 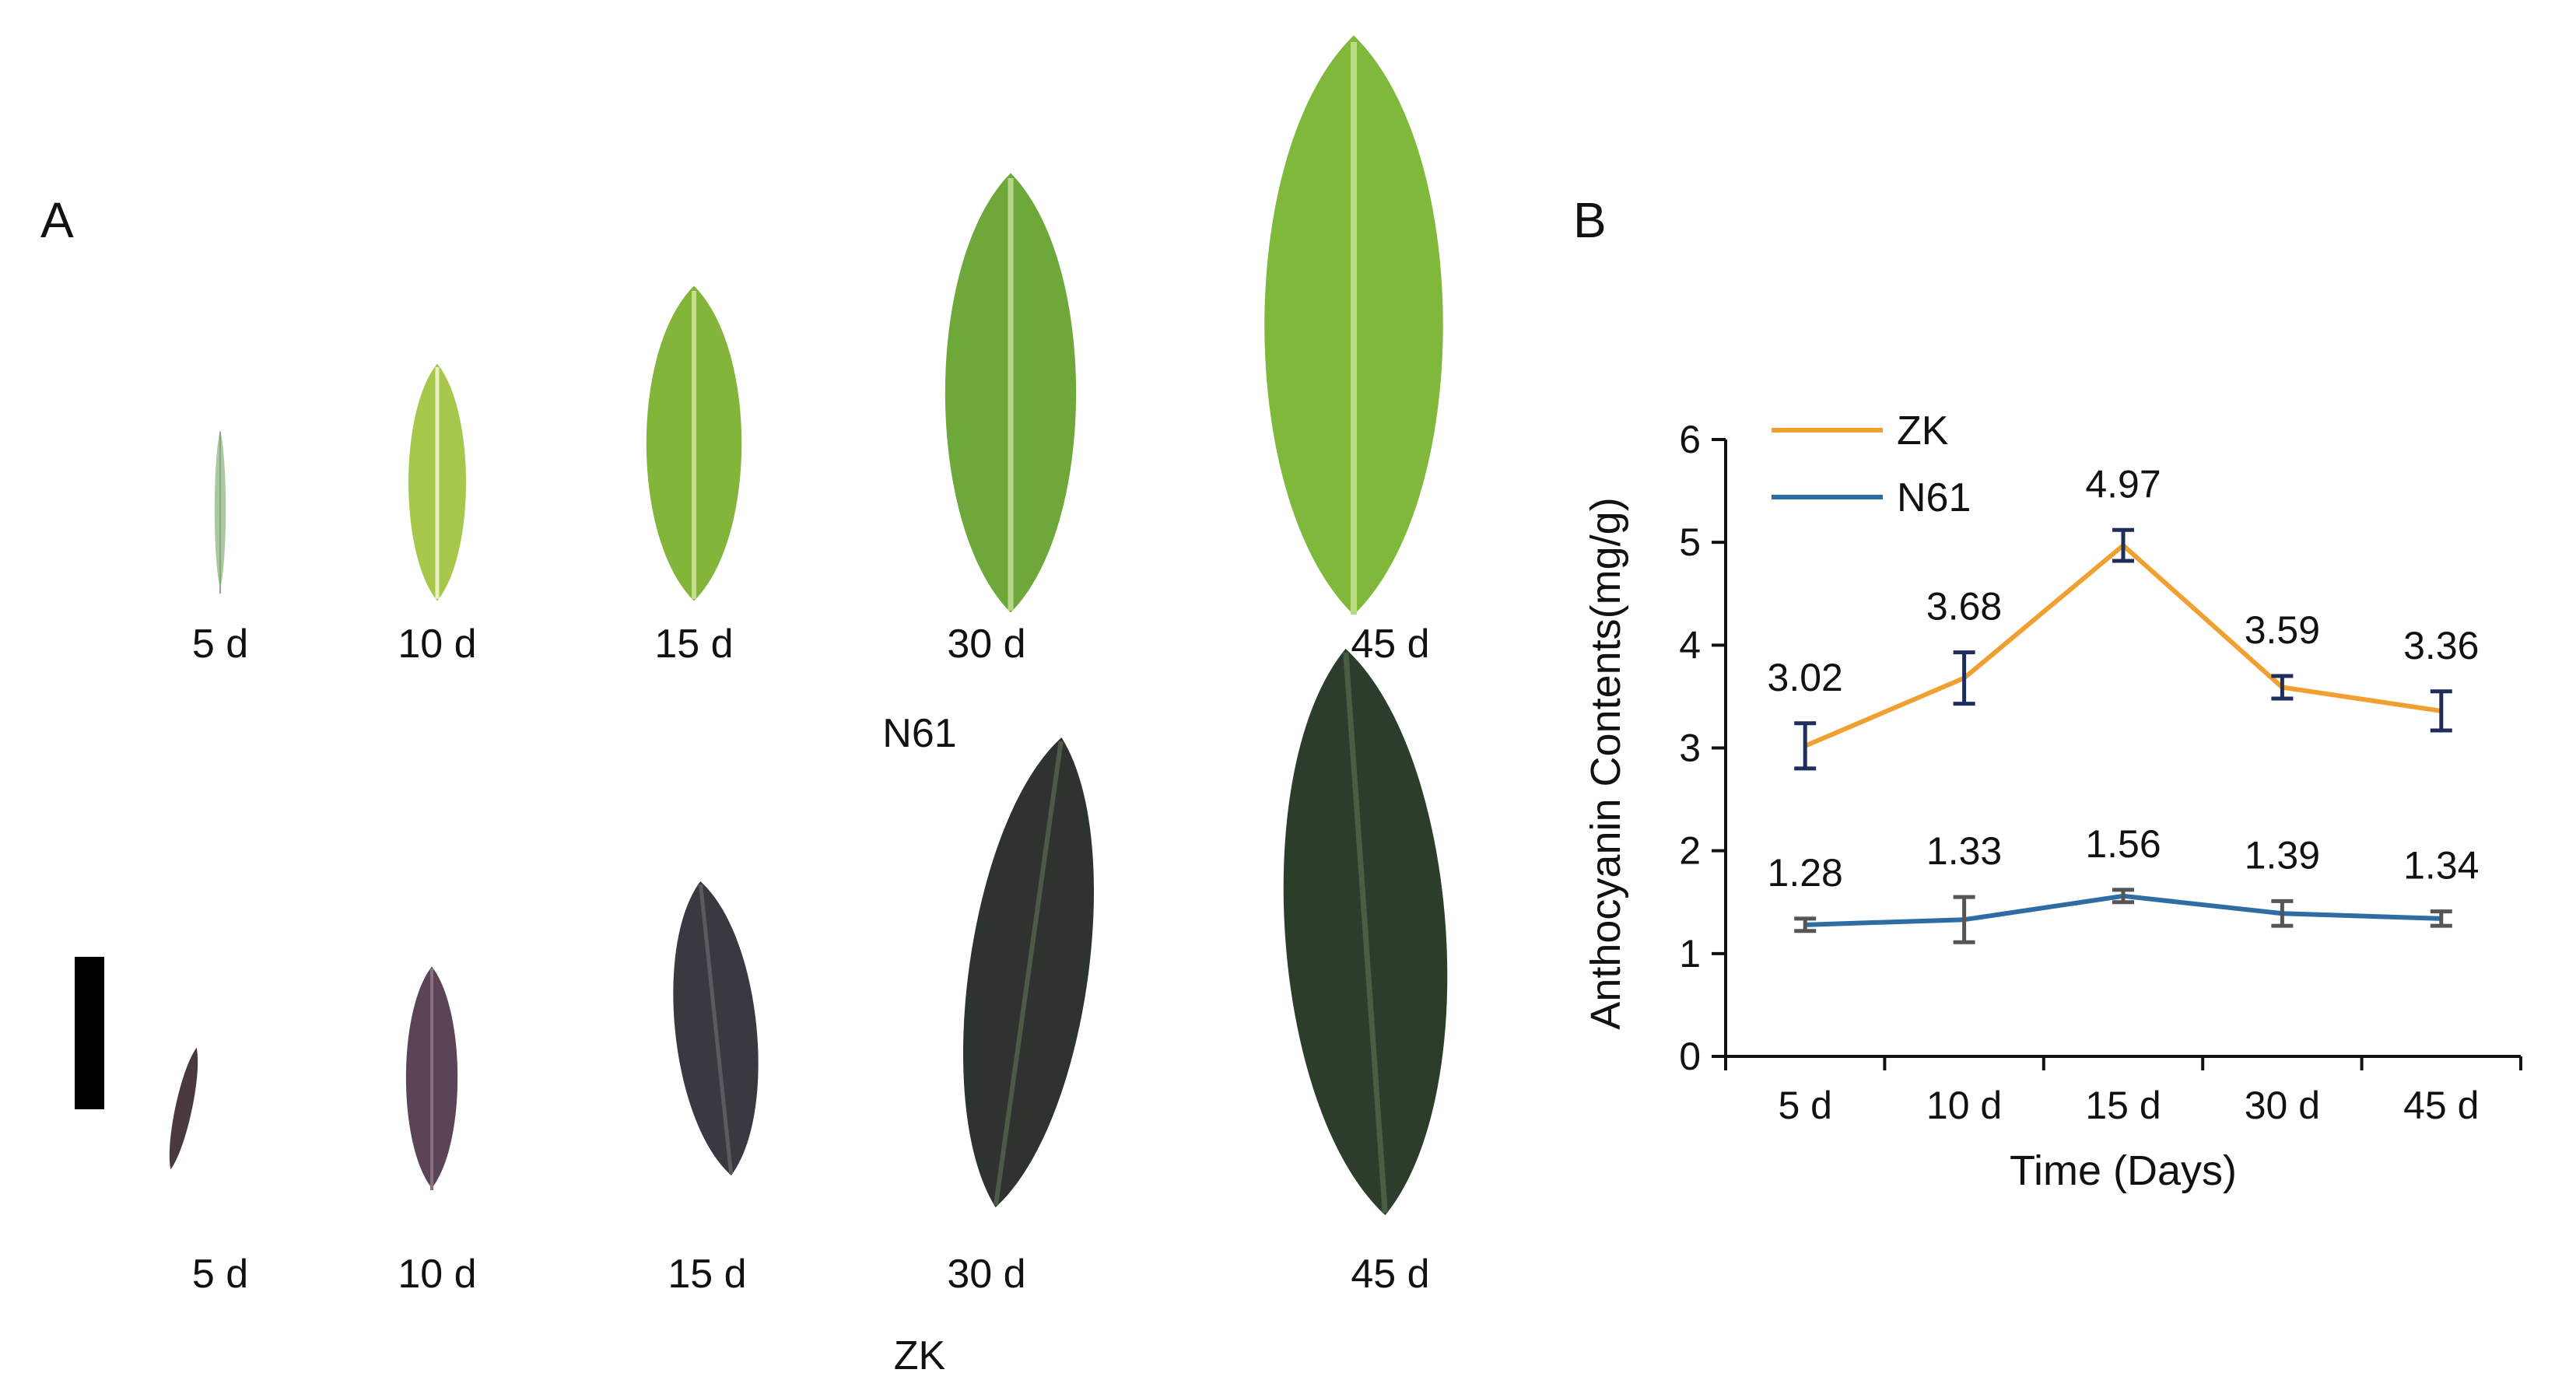 What do you see at coordinates (1690, 542) in the screenshot?
I see `y-tick-label: 5` at bounding box center [1690, 542].